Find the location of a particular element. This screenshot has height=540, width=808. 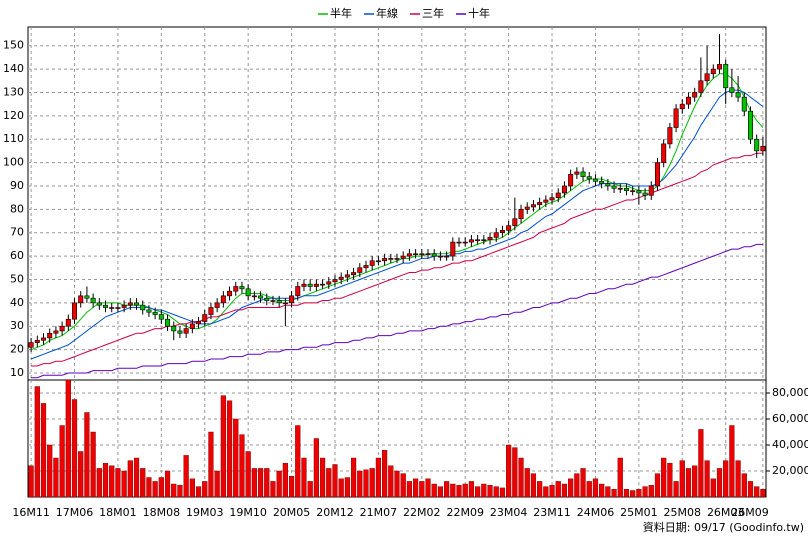

y-tick-label: 80 is located at coordinates (17, 208).